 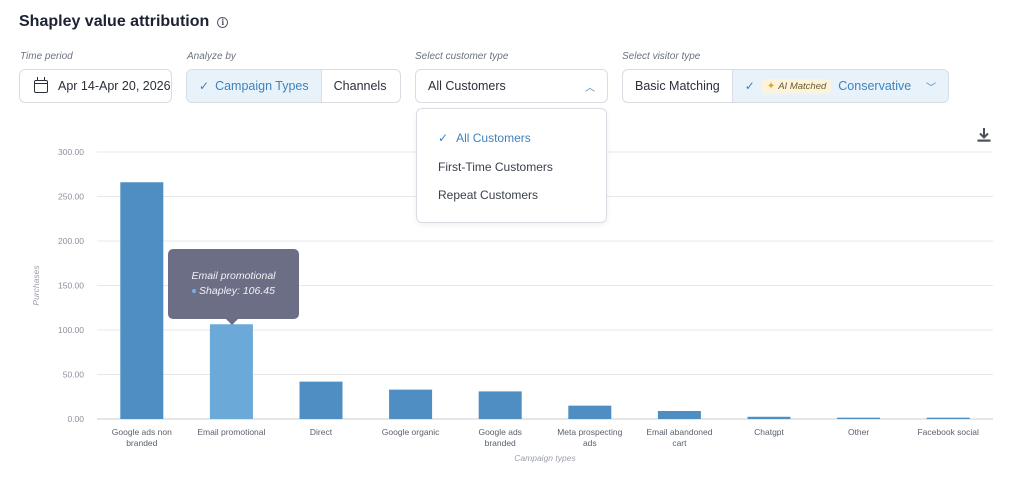 I want to click on y-tick-label: 300.00, so click(x=71, y=152).